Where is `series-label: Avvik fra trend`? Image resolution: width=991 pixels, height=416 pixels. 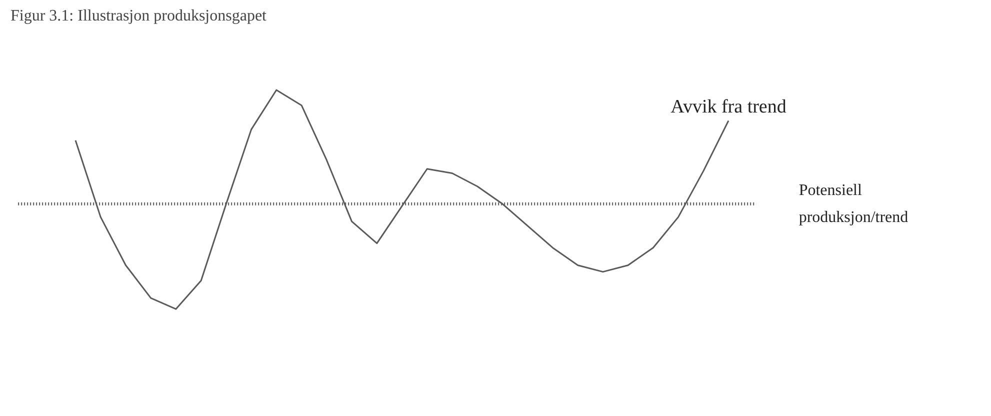
series-label: Avvik fra trend is located at coordinates (728, 107).